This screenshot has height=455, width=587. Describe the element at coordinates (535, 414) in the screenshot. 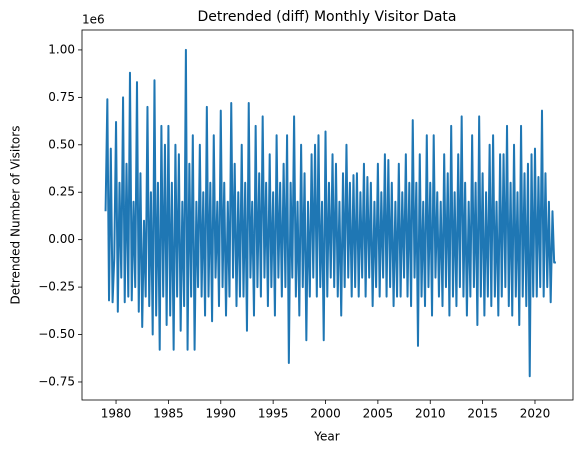

I see `x-tick-label: 2020` at that location.